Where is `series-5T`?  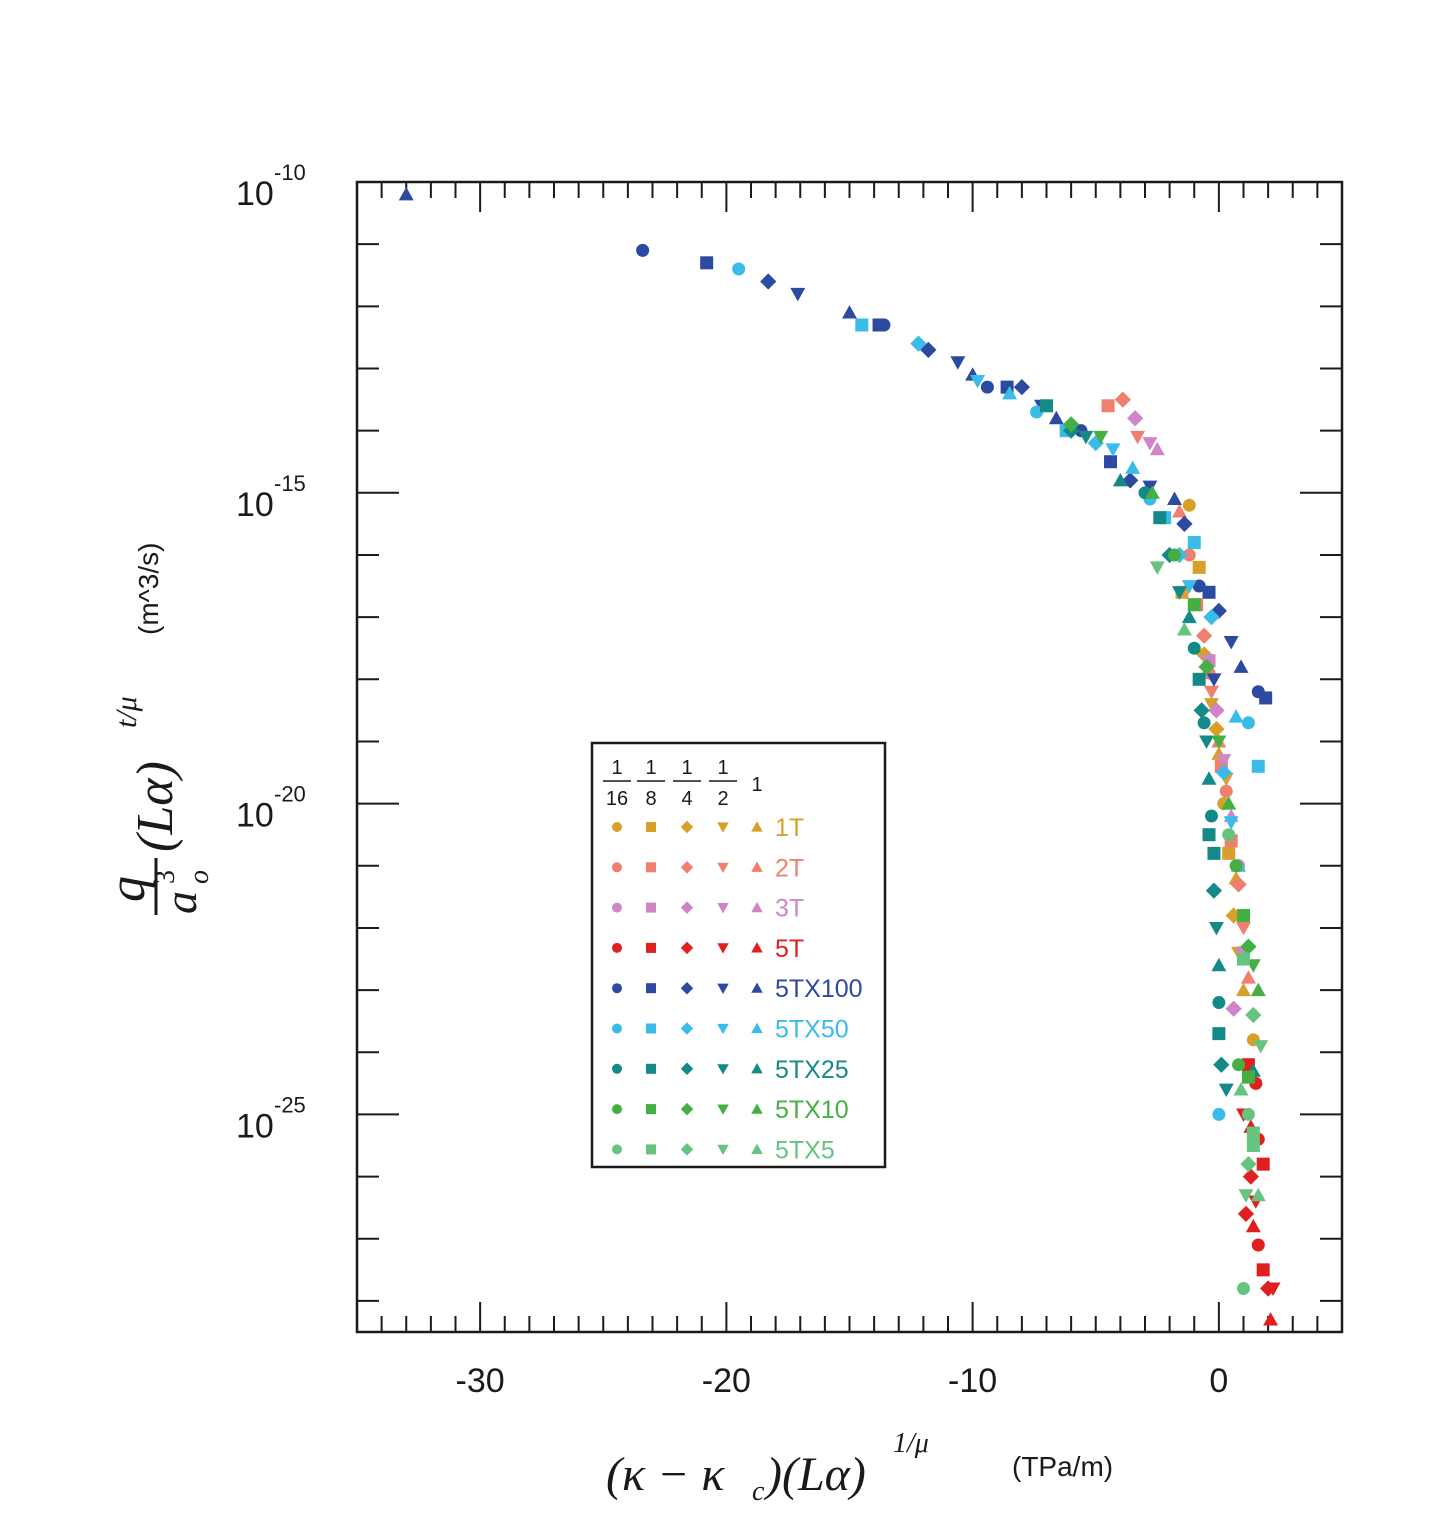
series-5T is located at coordinates (1258, 1192).